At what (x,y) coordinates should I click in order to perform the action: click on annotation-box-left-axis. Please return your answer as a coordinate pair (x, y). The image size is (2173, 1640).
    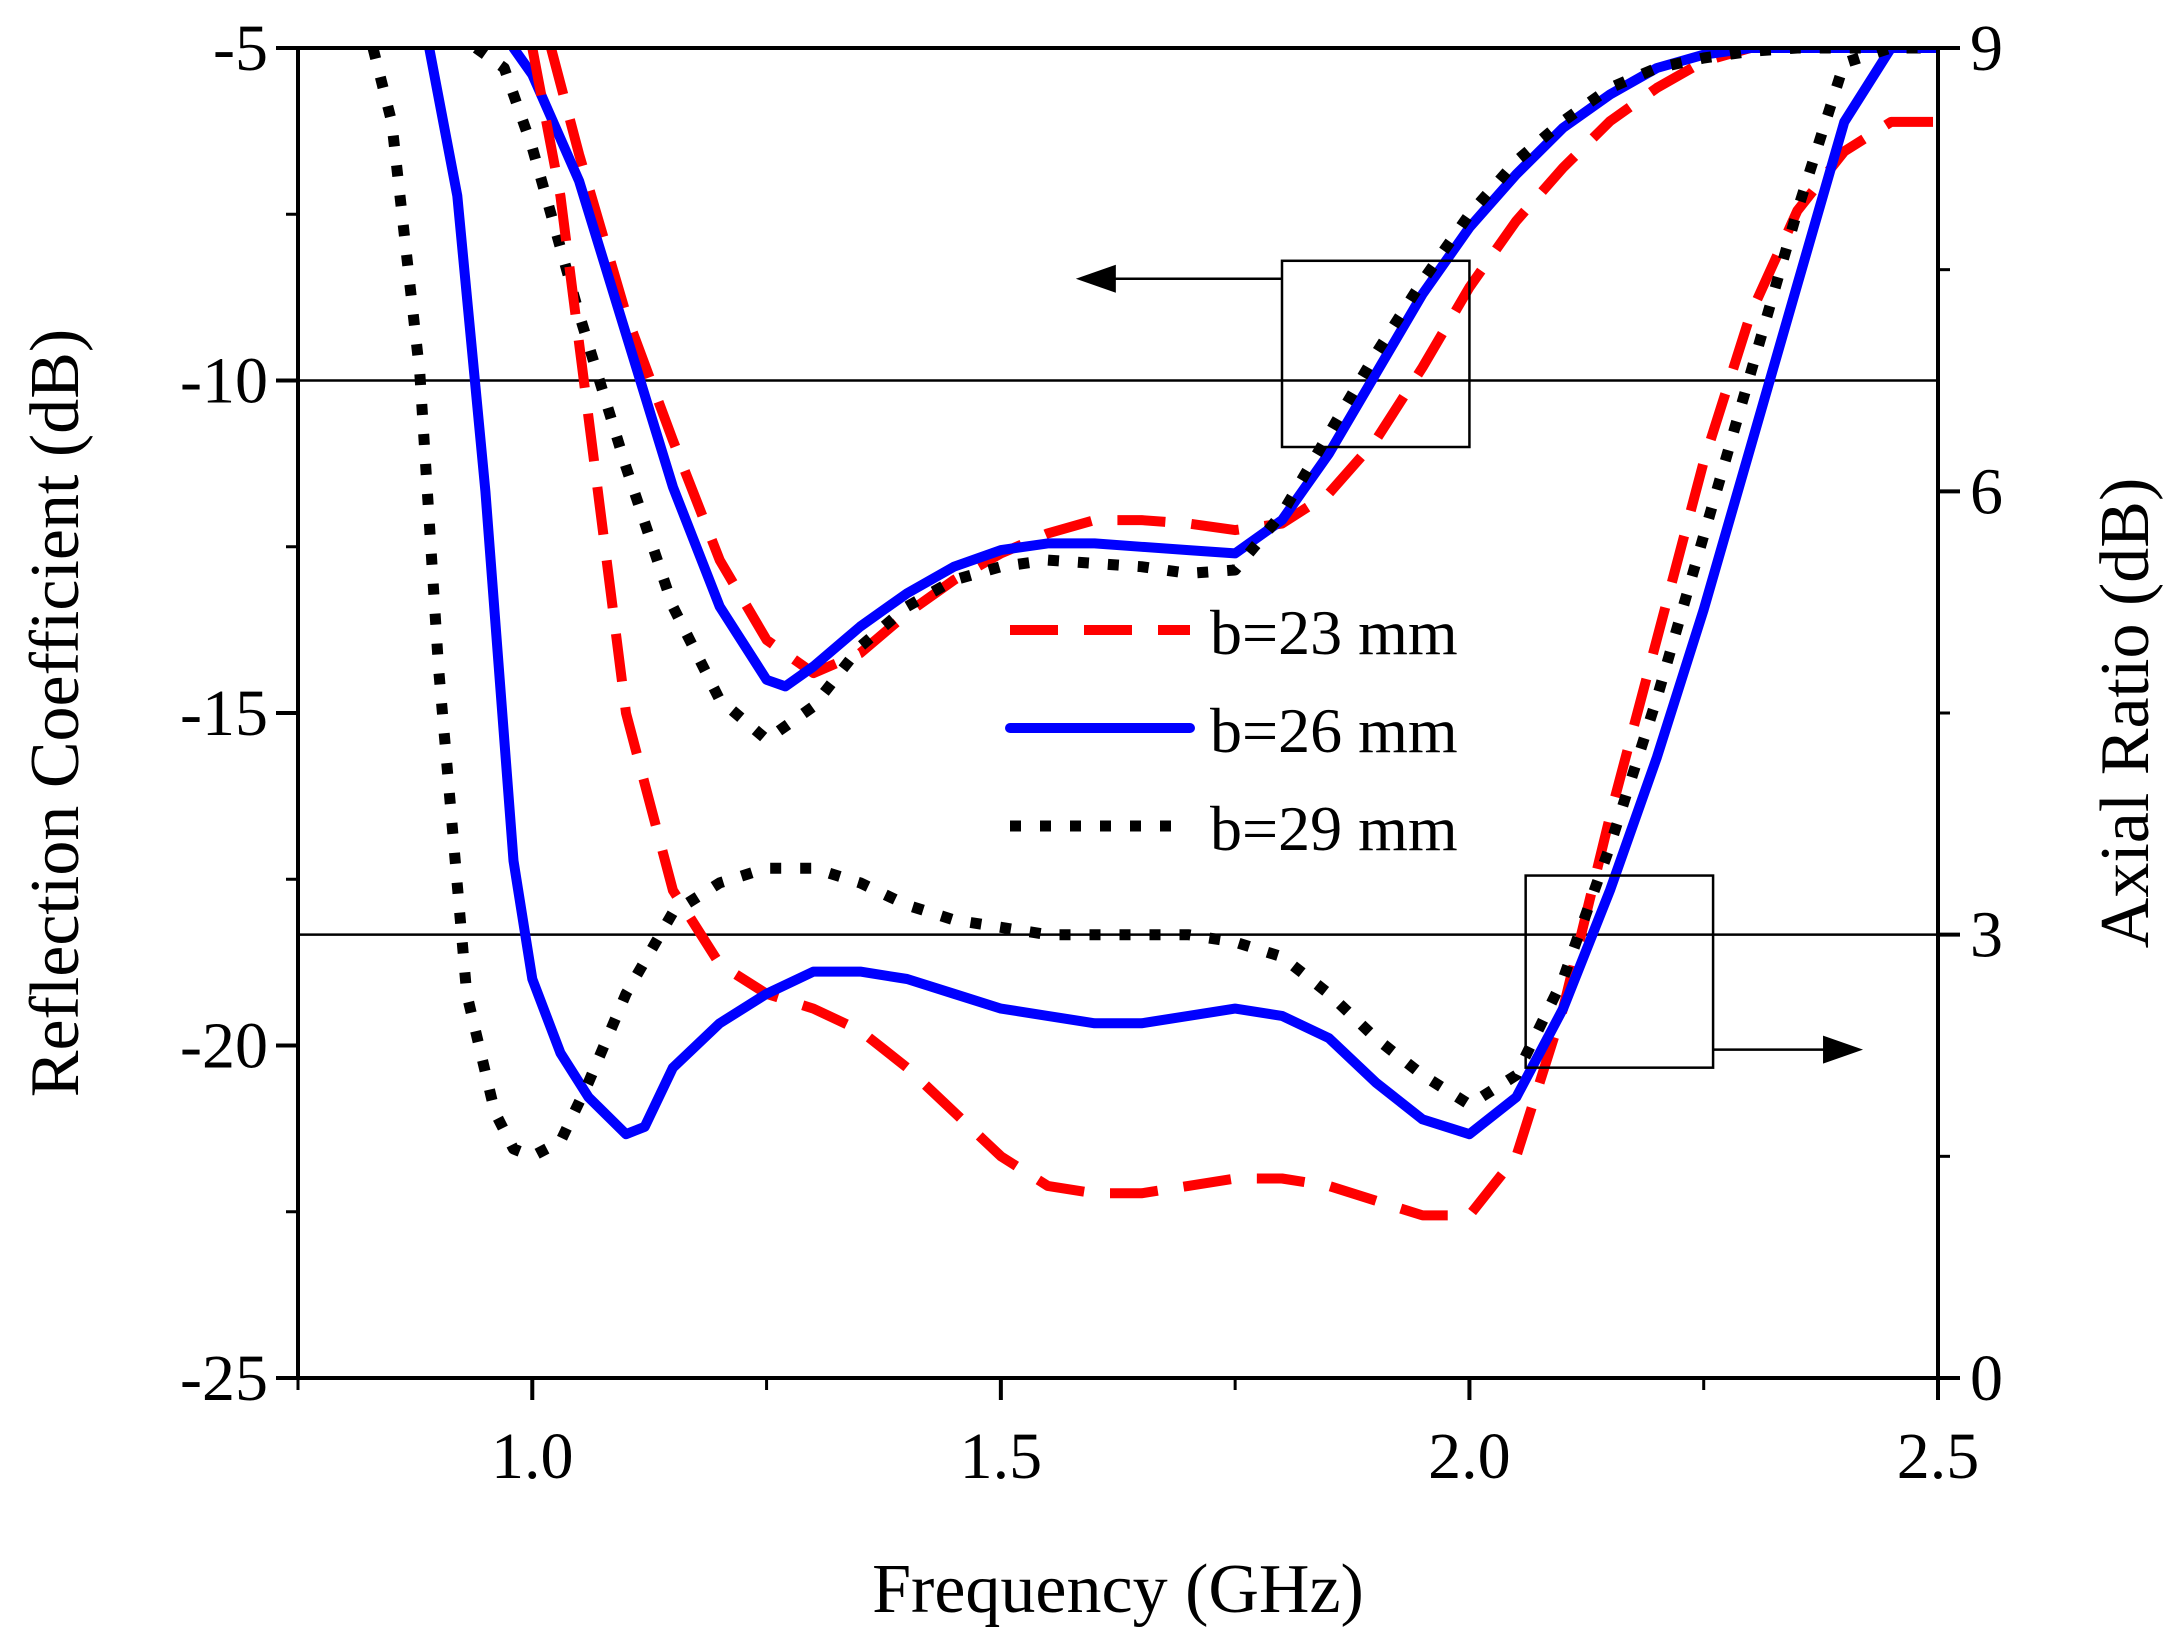
    Looking at the image, I should click on (1375, 354).